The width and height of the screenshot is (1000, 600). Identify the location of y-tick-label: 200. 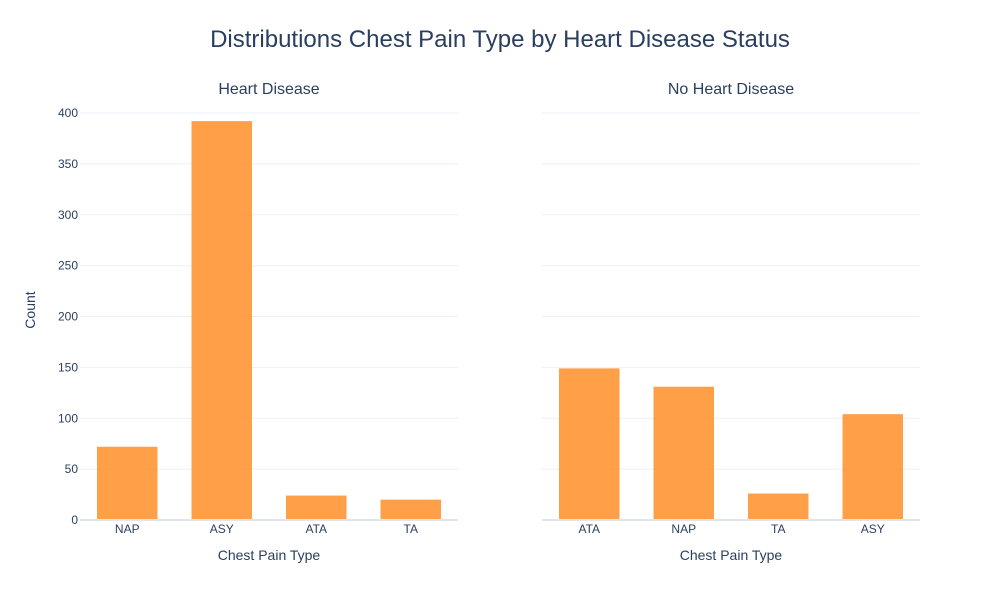
(68, 317).